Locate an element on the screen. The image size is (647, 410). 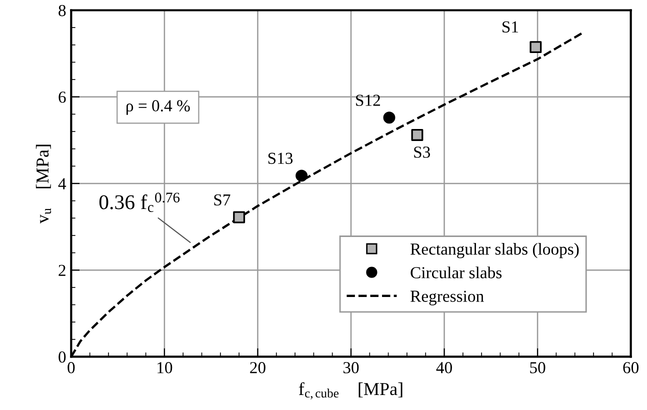
legend-label: Regression is located at coordinates (447, 298).